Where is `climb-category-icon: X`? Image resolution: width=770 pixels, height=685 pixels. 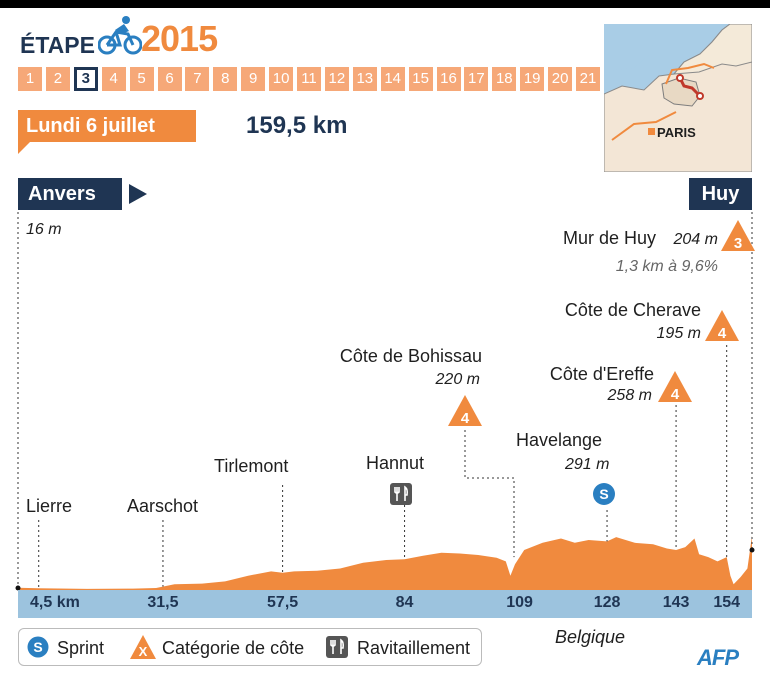 climb-category-icon: X is located at coordinates (143, 647).